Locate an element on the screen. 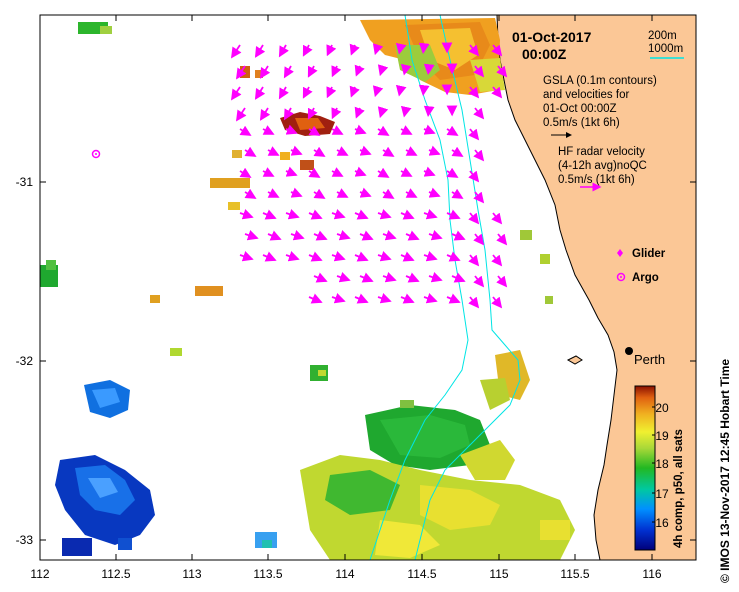 The image size is (739, 592). y-tick-label: -32 is located at coordinates (25, 361).